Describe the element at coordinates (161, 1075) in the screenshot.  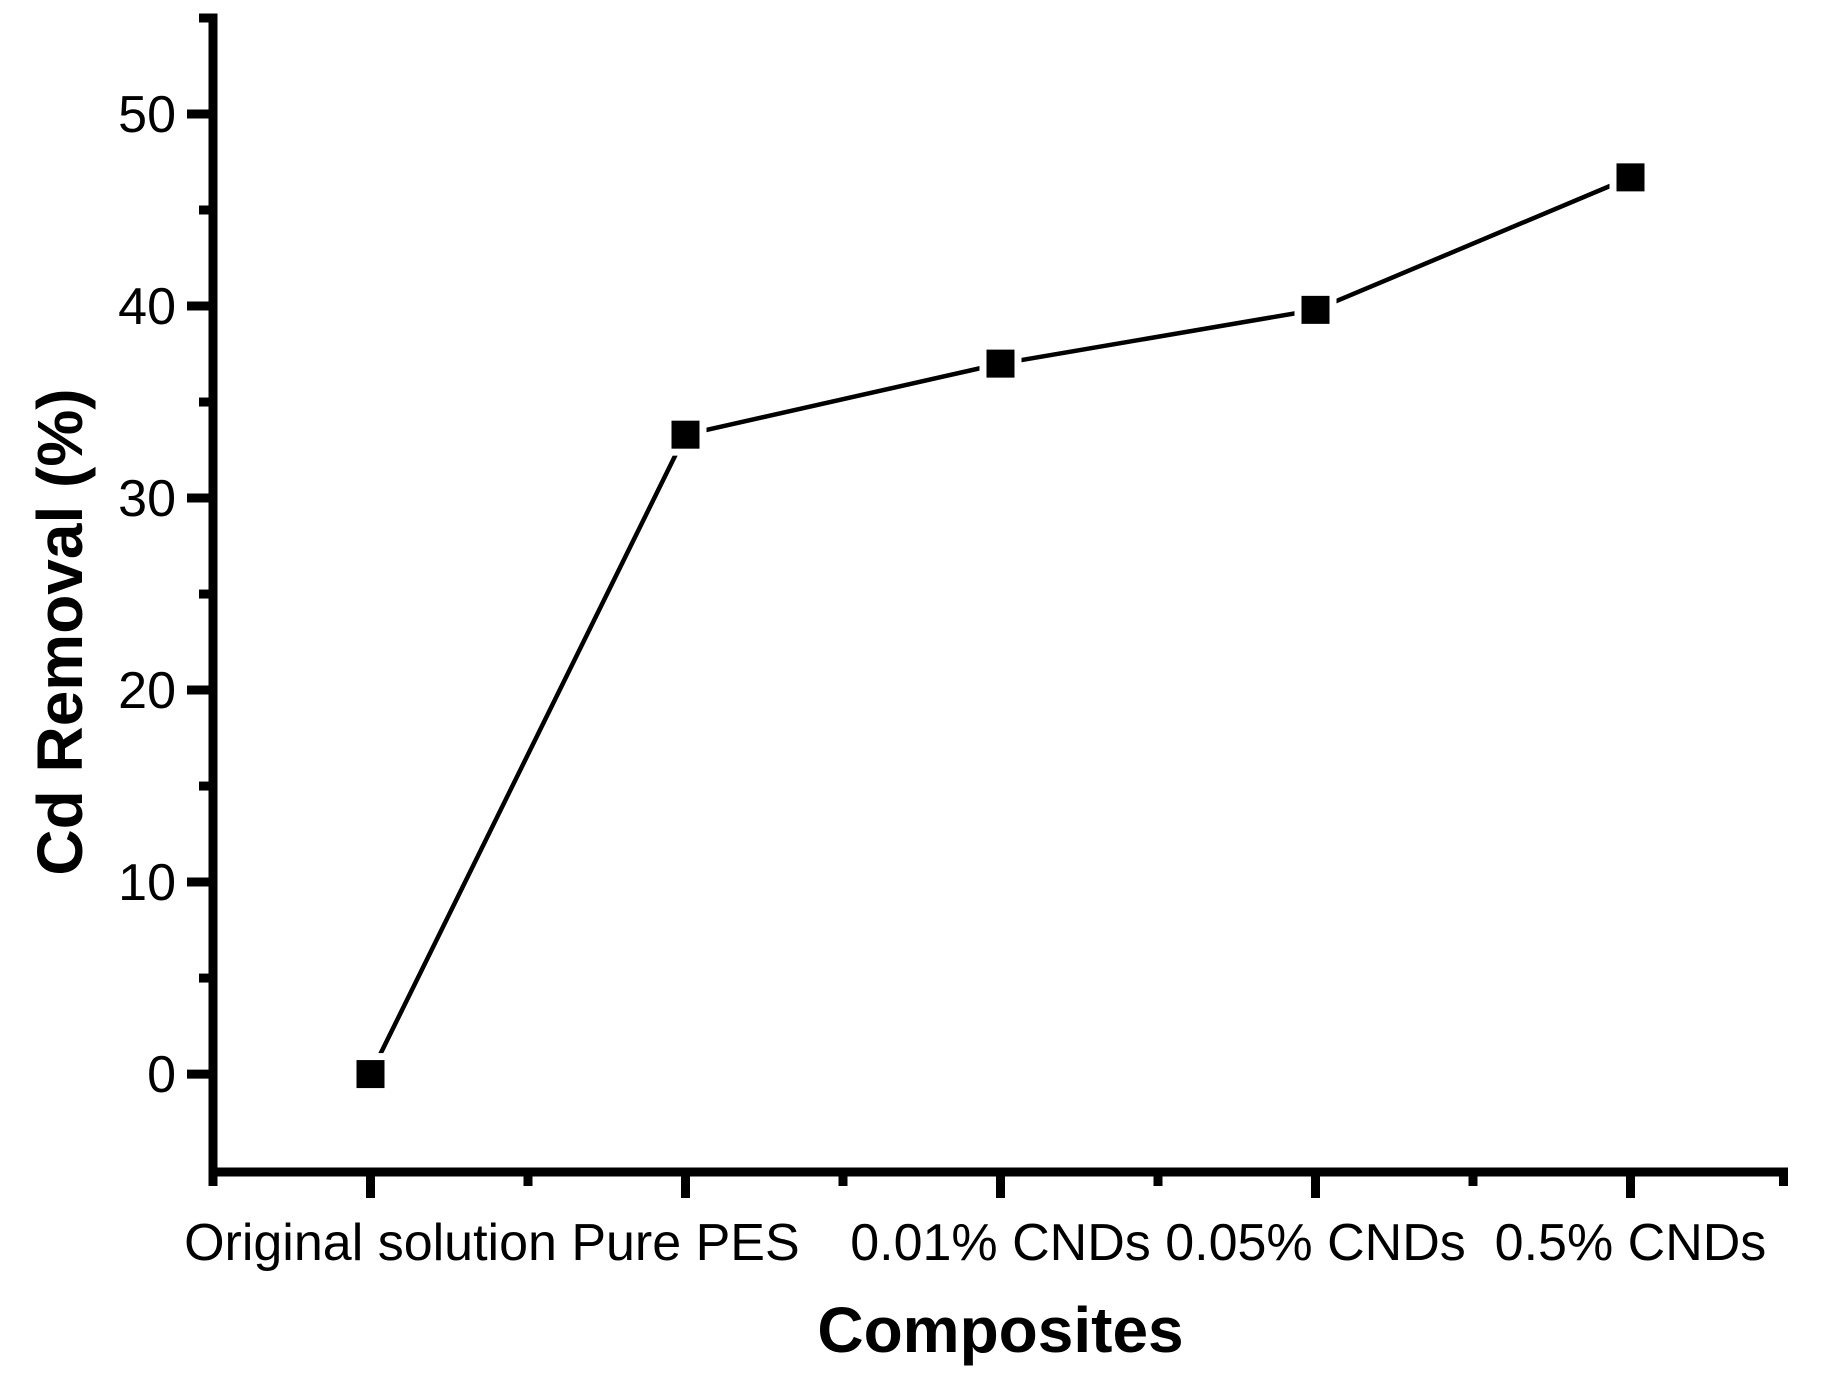
I see `y-tick-label: 0` at that location.